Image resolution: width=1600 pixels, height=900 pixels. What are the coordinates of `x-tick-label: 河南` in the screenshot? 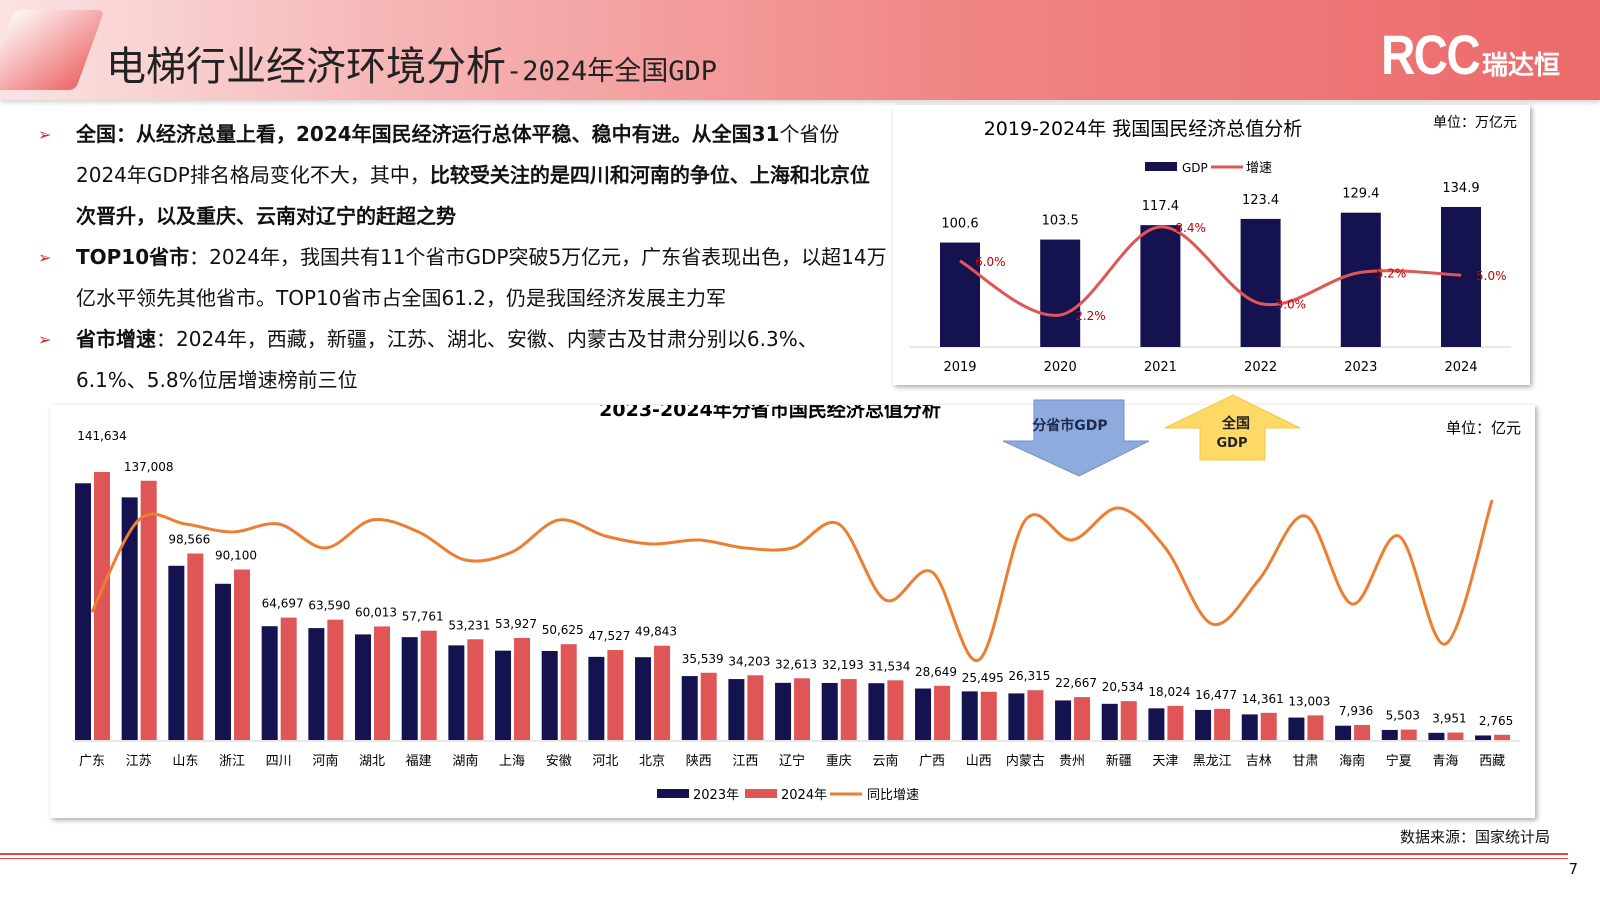 It's located at (325, 761).